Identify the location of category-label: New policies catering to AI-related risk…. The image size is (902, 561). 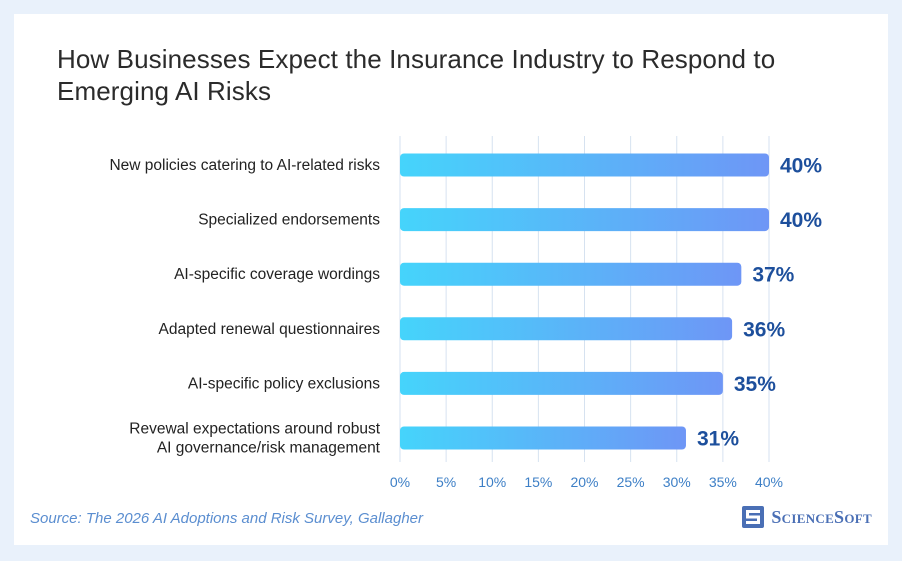
(244, 165).